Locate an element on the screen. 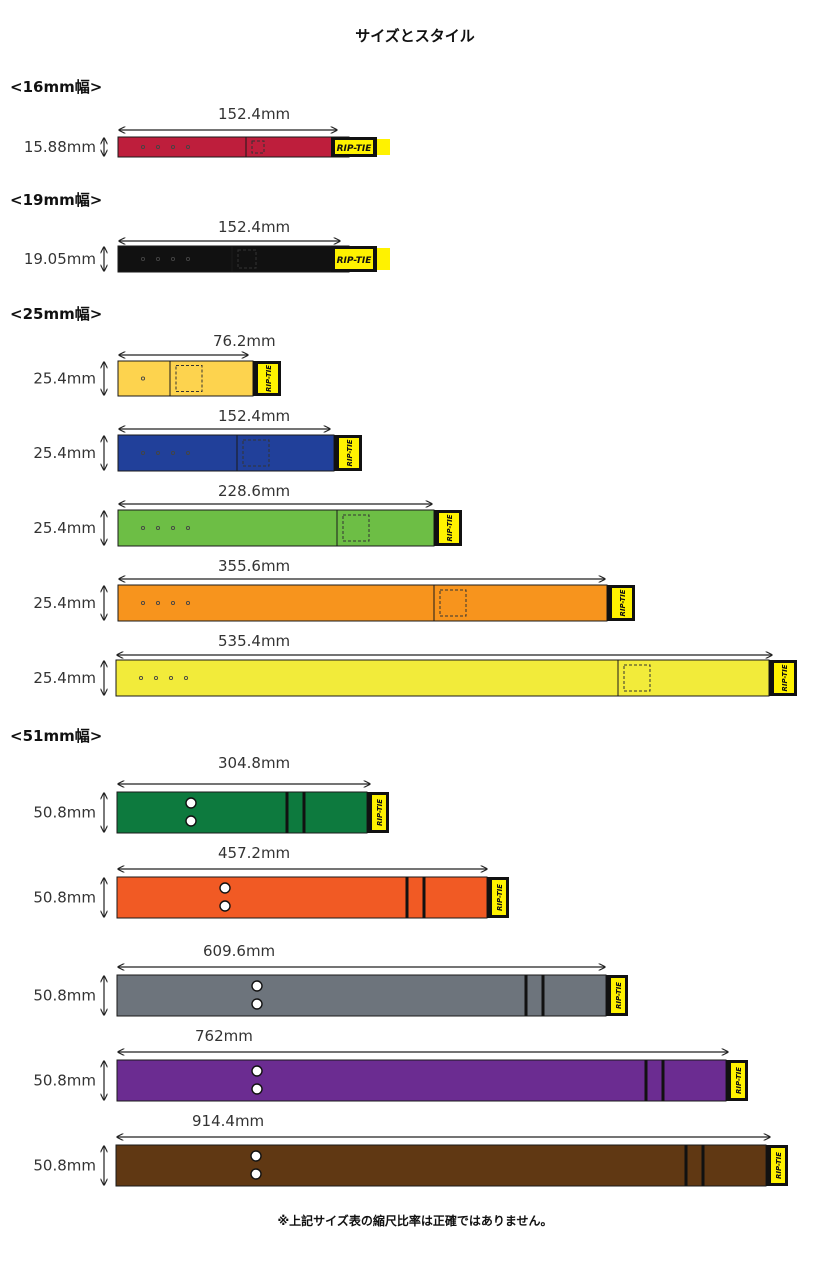 This screenshot has height=1268, width=830. logo-horizontal: RIP-TIE is located at coordinates (354, 147).